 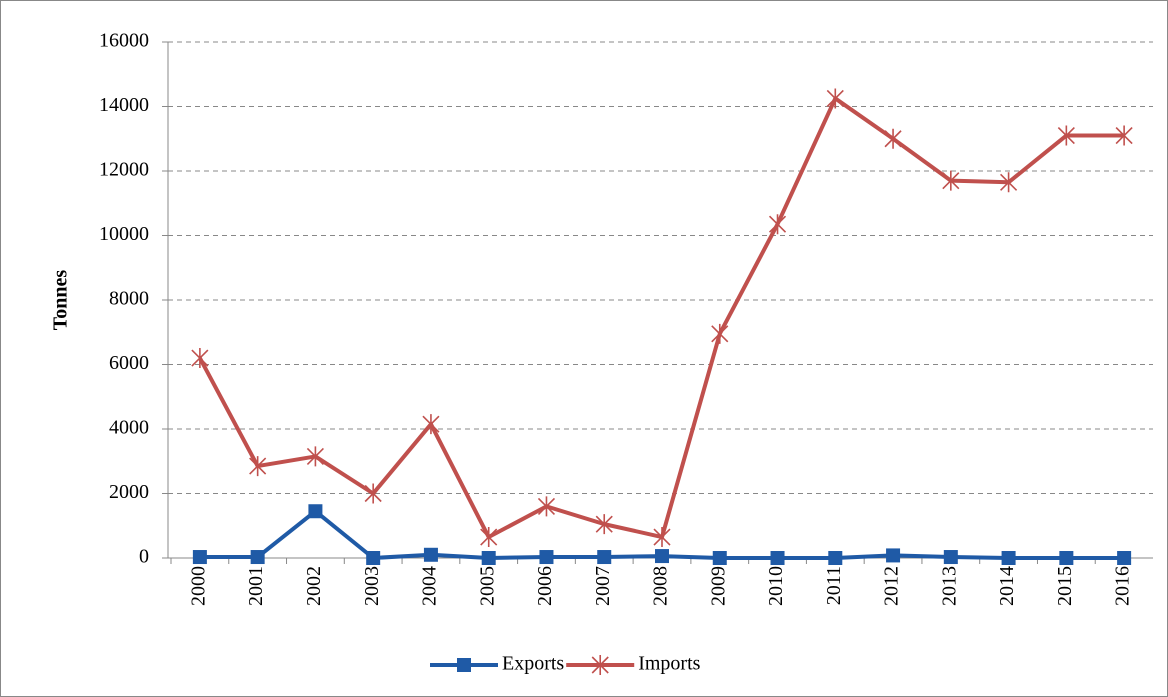 What do you see at coordinates (661, 586) in the screenshot?
I see `x-tick-label: 2008` at bounding box center [661, 586].